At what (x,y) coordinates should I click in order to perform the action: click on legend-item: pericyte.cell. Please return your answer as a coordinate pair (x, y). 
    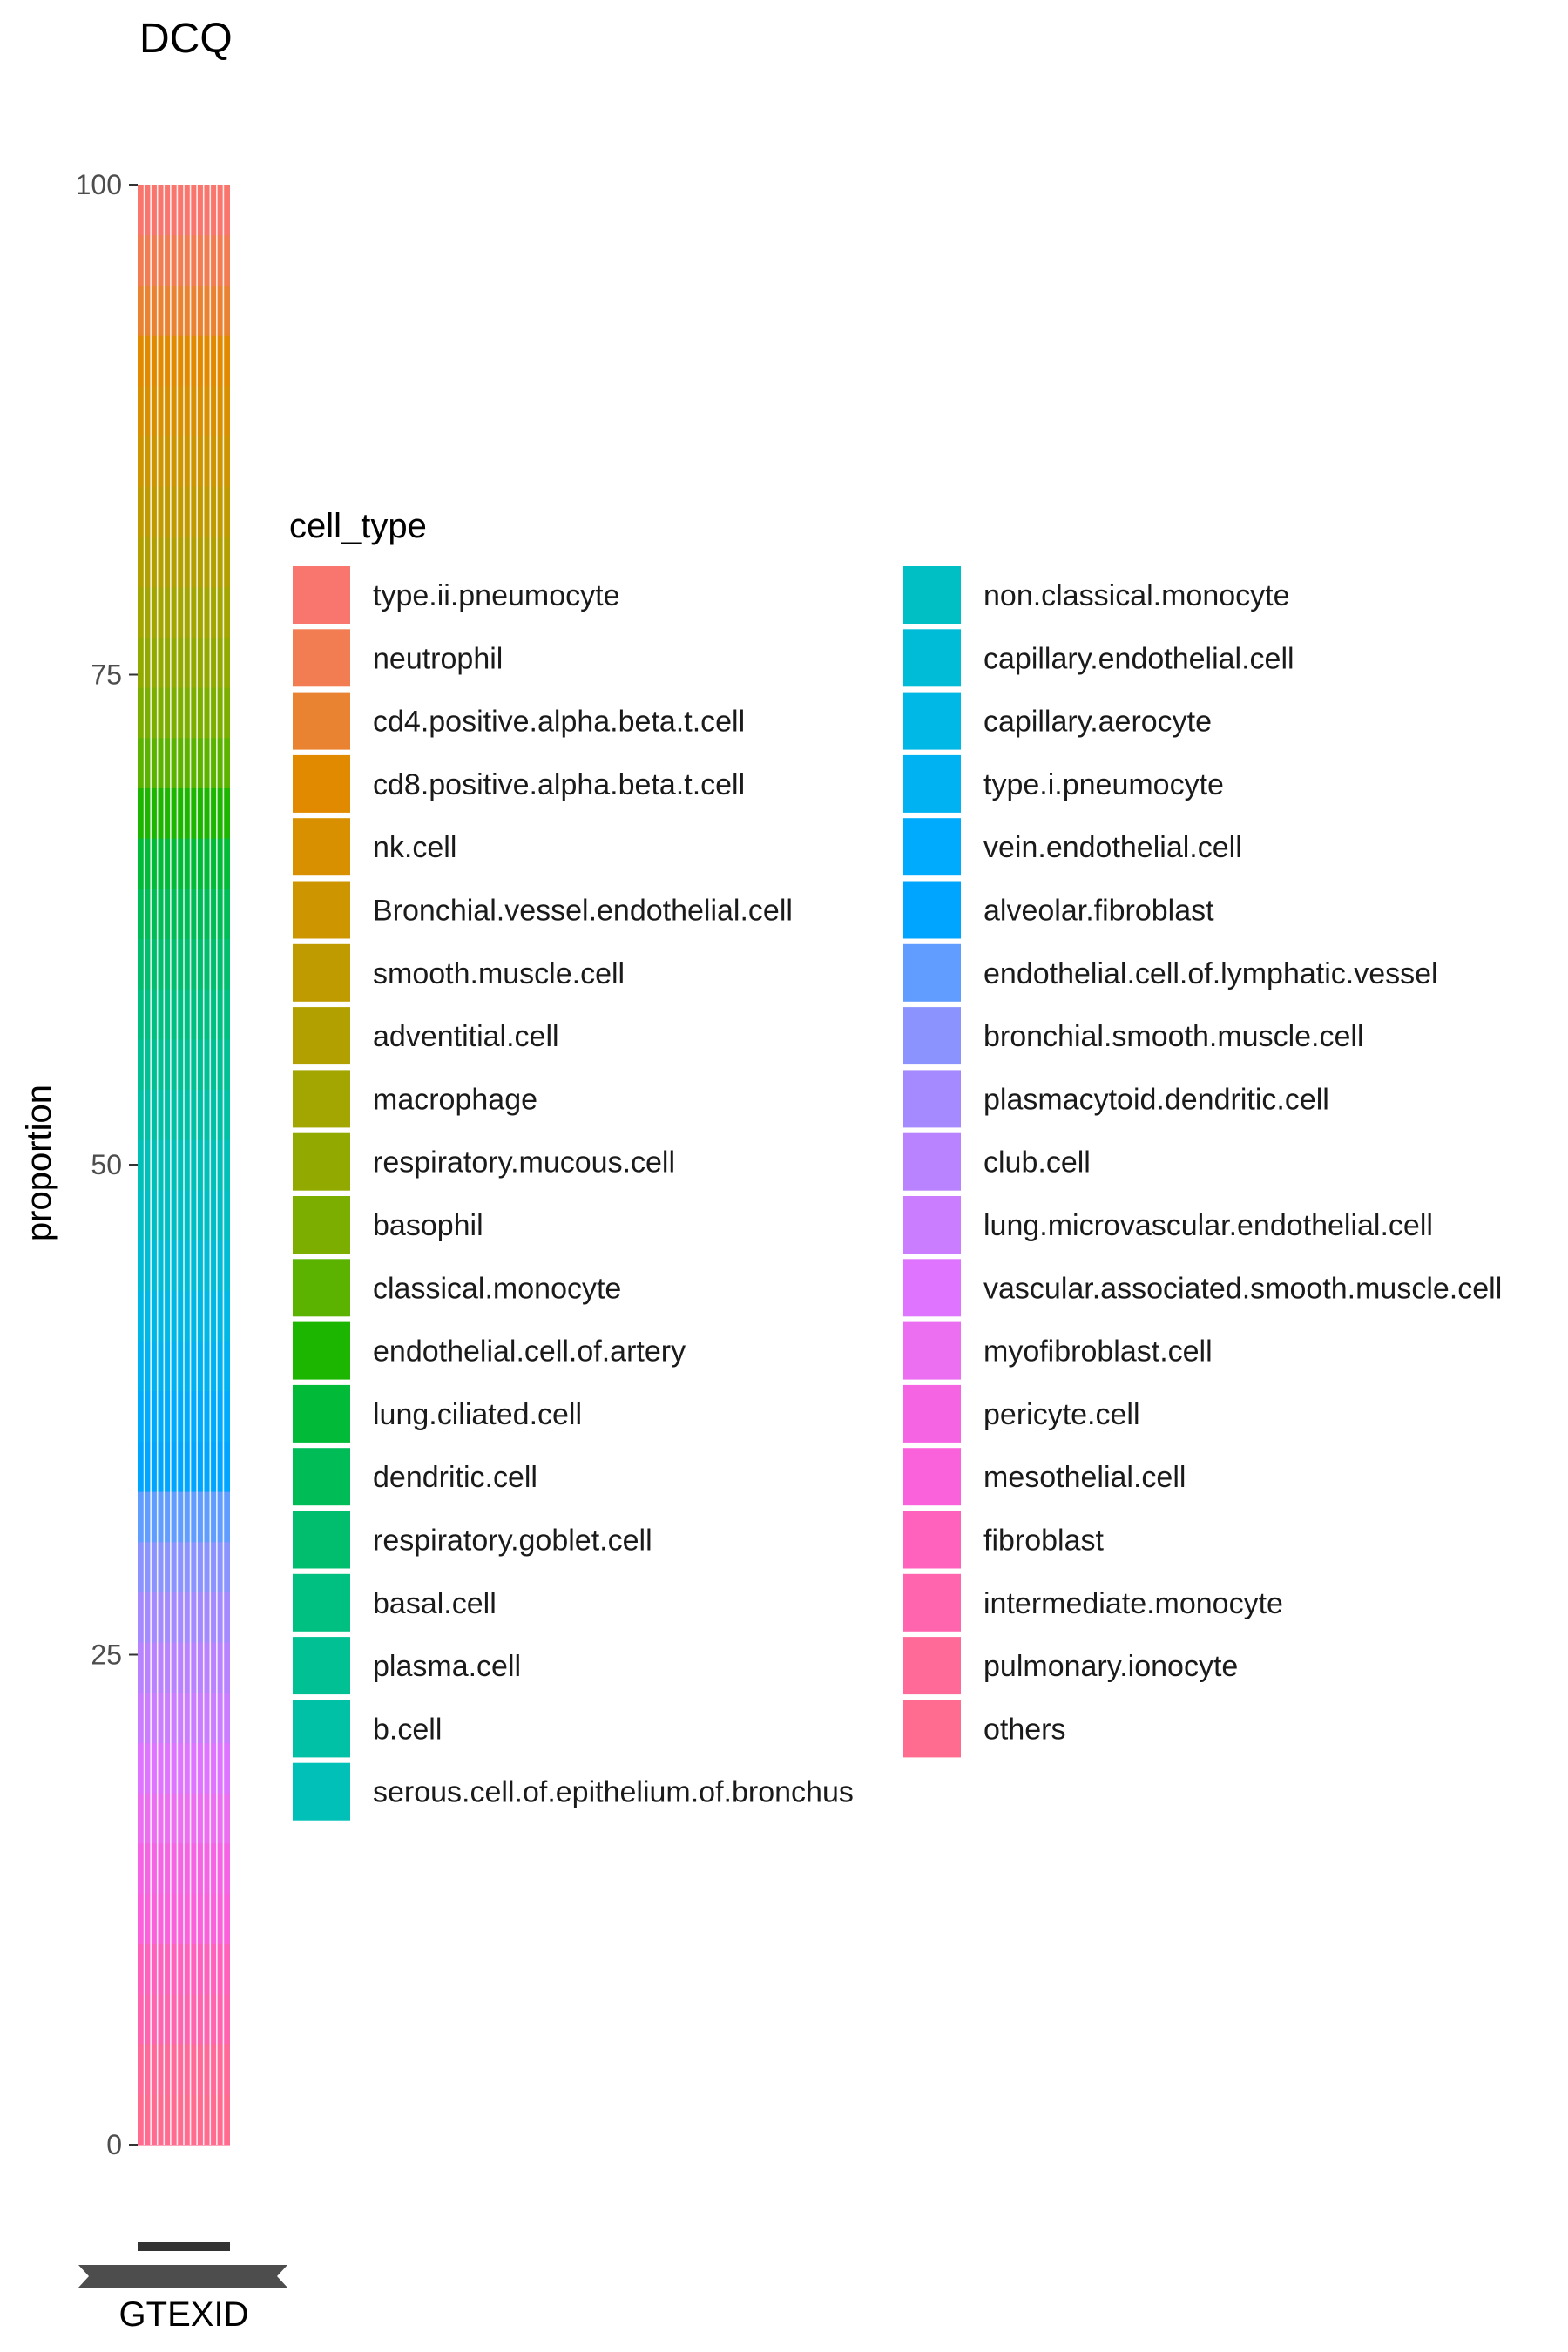
    Looking at the image, I should click on (1022, 1413).